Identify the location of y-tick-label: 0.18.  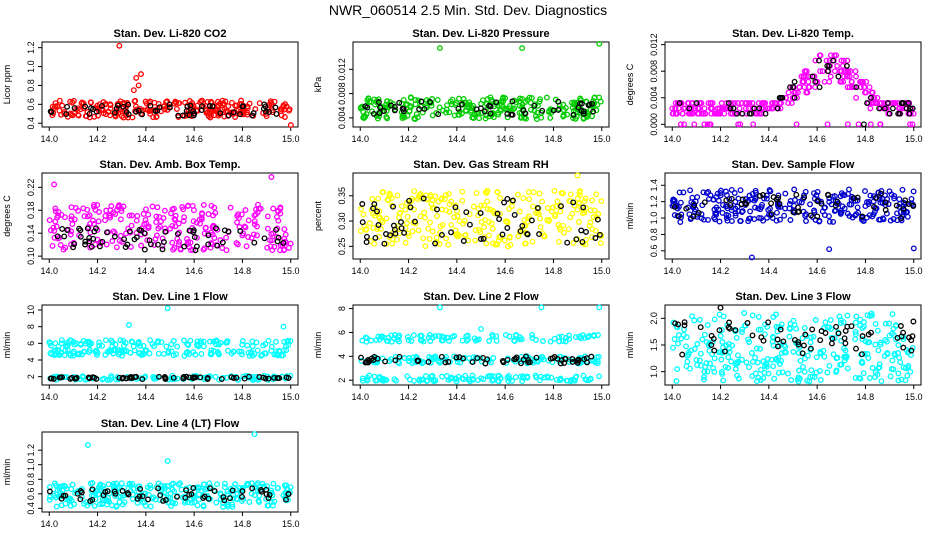
(31, 211).